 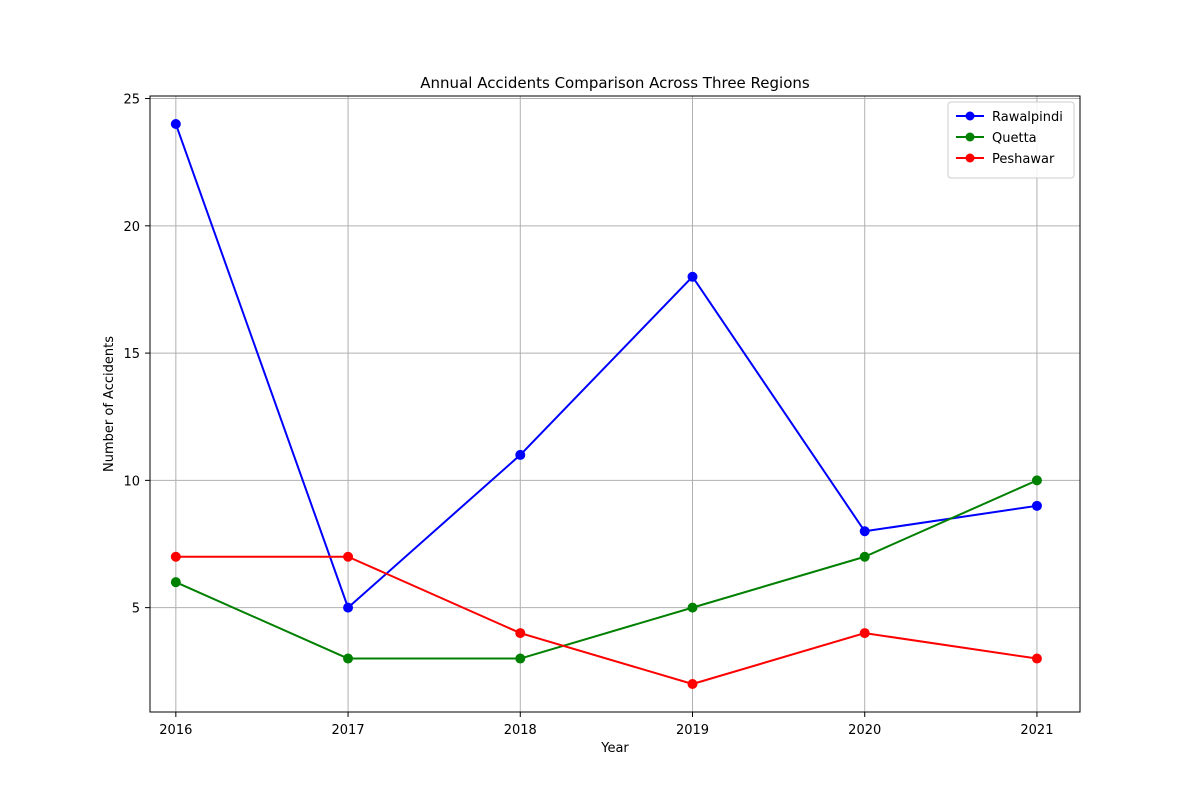 What do you see at coordinates (520, 730) in the screenshot?
I see `x-tick-label: 2018` at bounding box center [520, 730].